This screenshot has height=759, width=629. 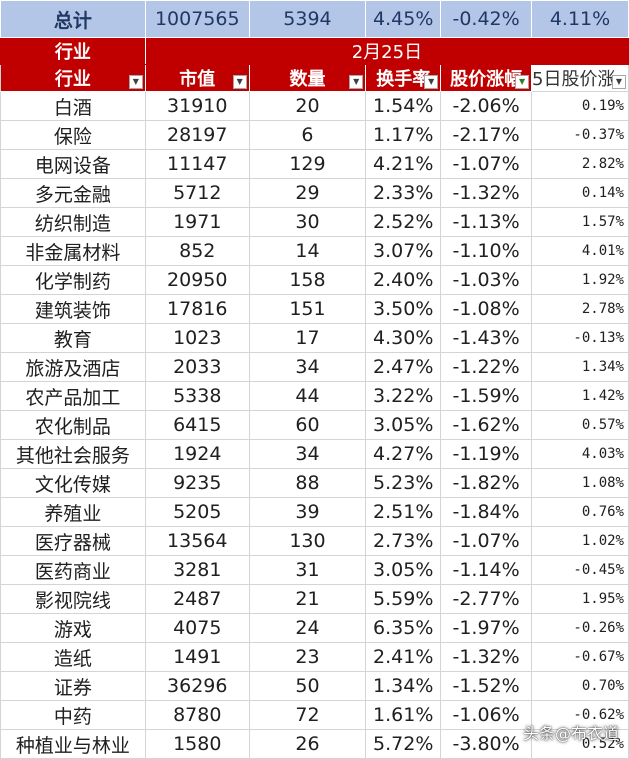 What do you see at coordinates (486, 599) in the screenshot?
I see `price-change-cell: -2.77%` at bounding box center [486, 599].